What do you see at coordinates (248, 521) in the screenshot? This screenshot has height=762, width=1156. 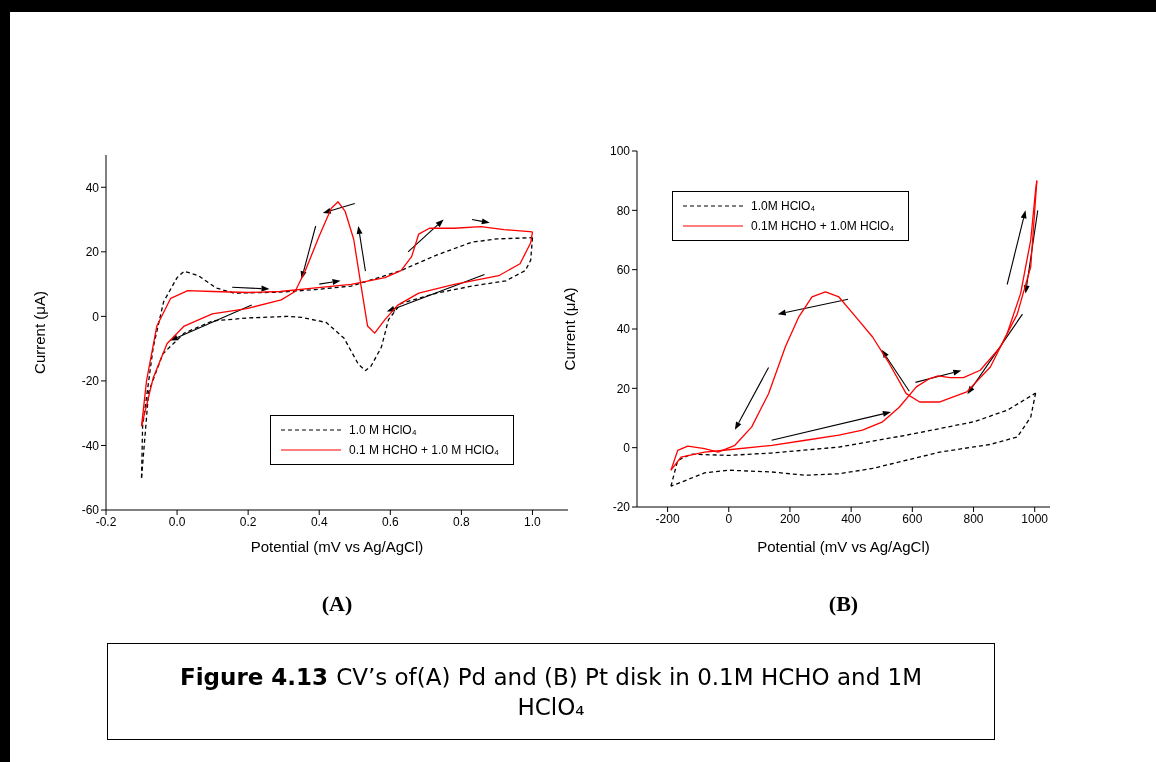 I see `x-tick-label: 0.2` at bounding box center [248, 521].